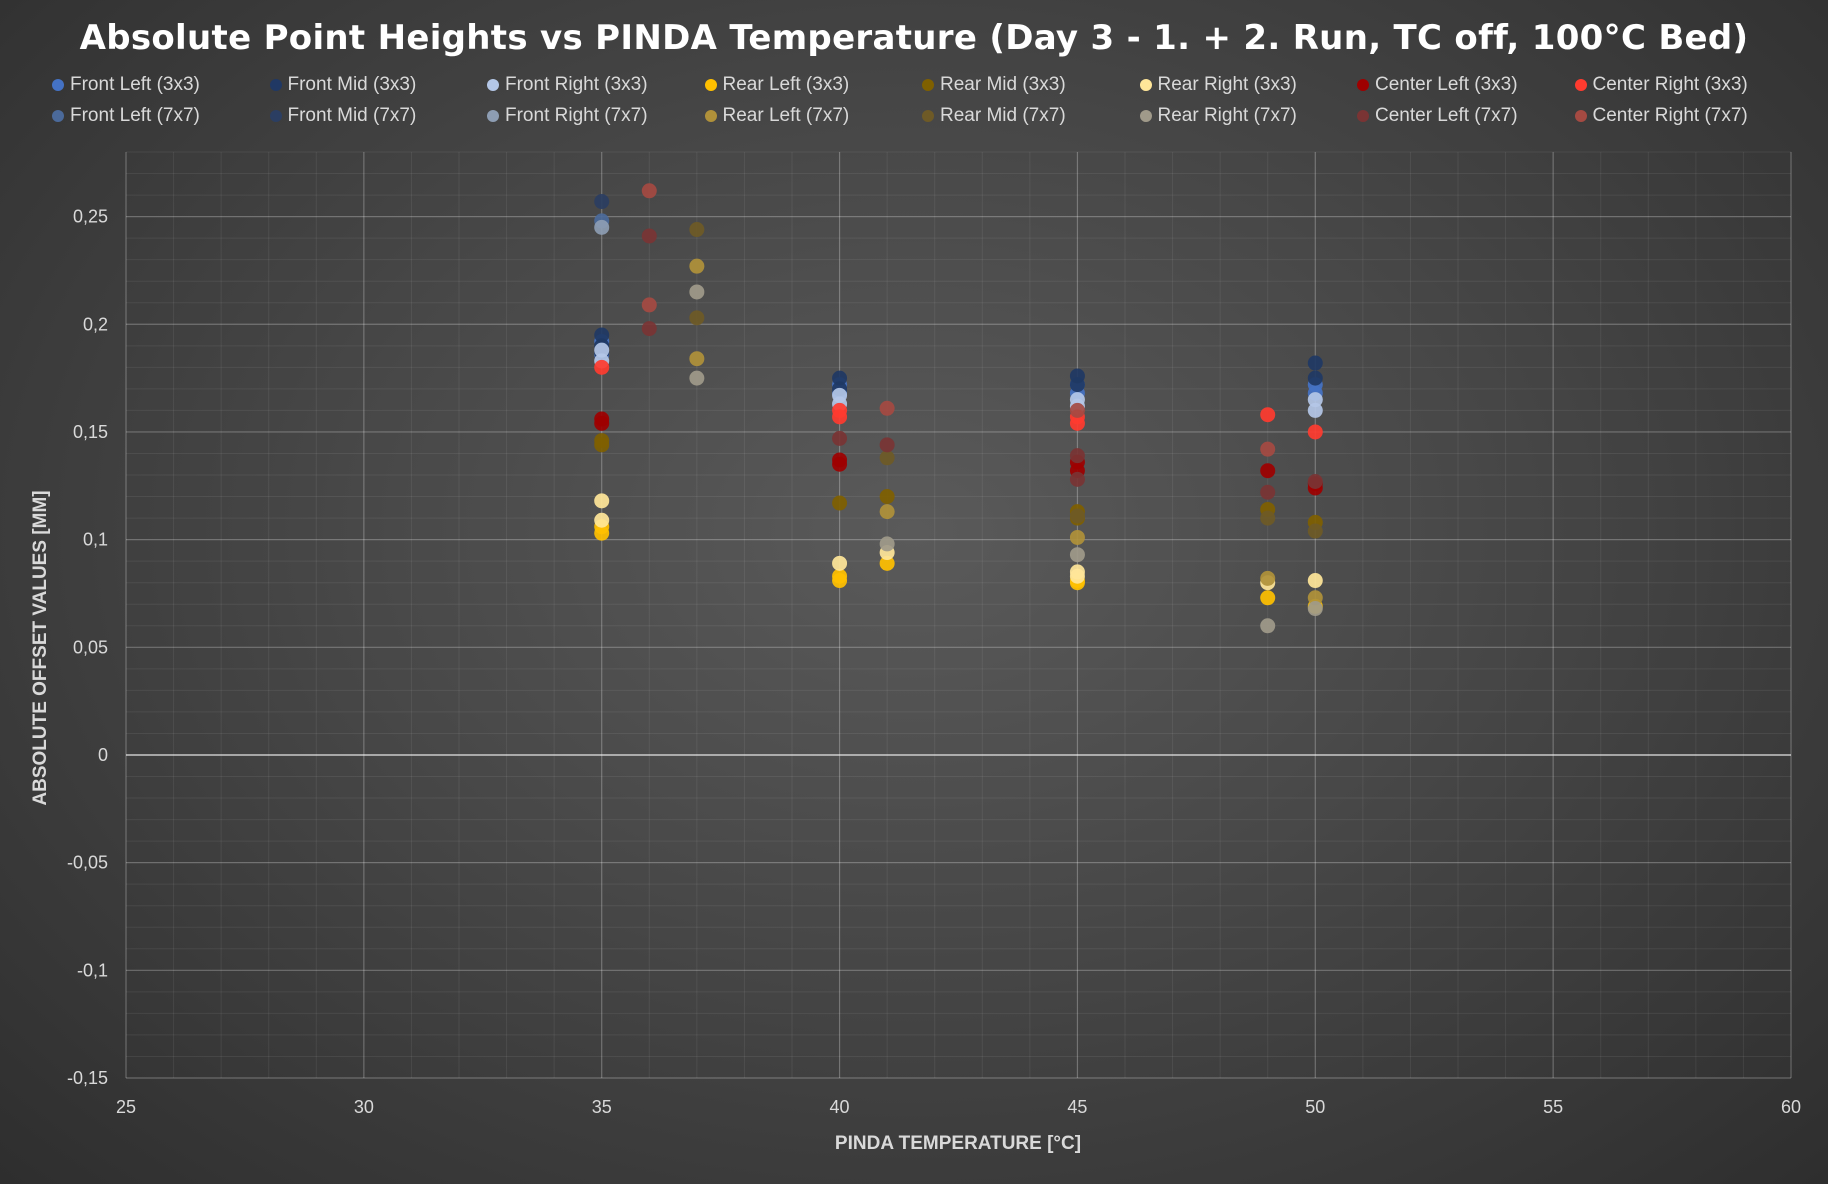 The image size is (1828, 1184). Describe the element at coordinates (958, 481) in the screenshot. I see `series-rear-mid-3x3` at that location.